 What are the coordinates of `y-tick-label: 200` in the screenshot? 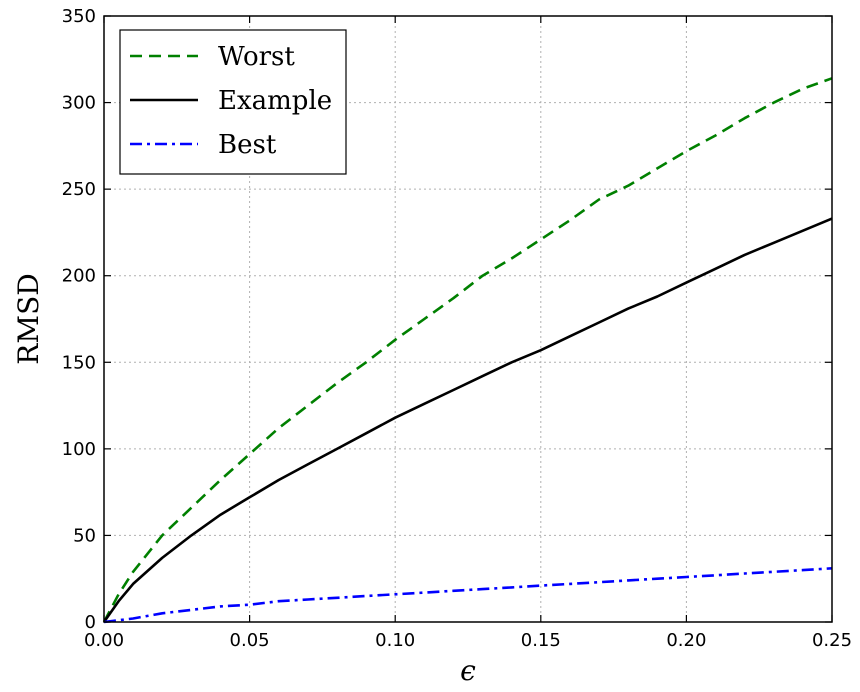 It's located at (79, 276).